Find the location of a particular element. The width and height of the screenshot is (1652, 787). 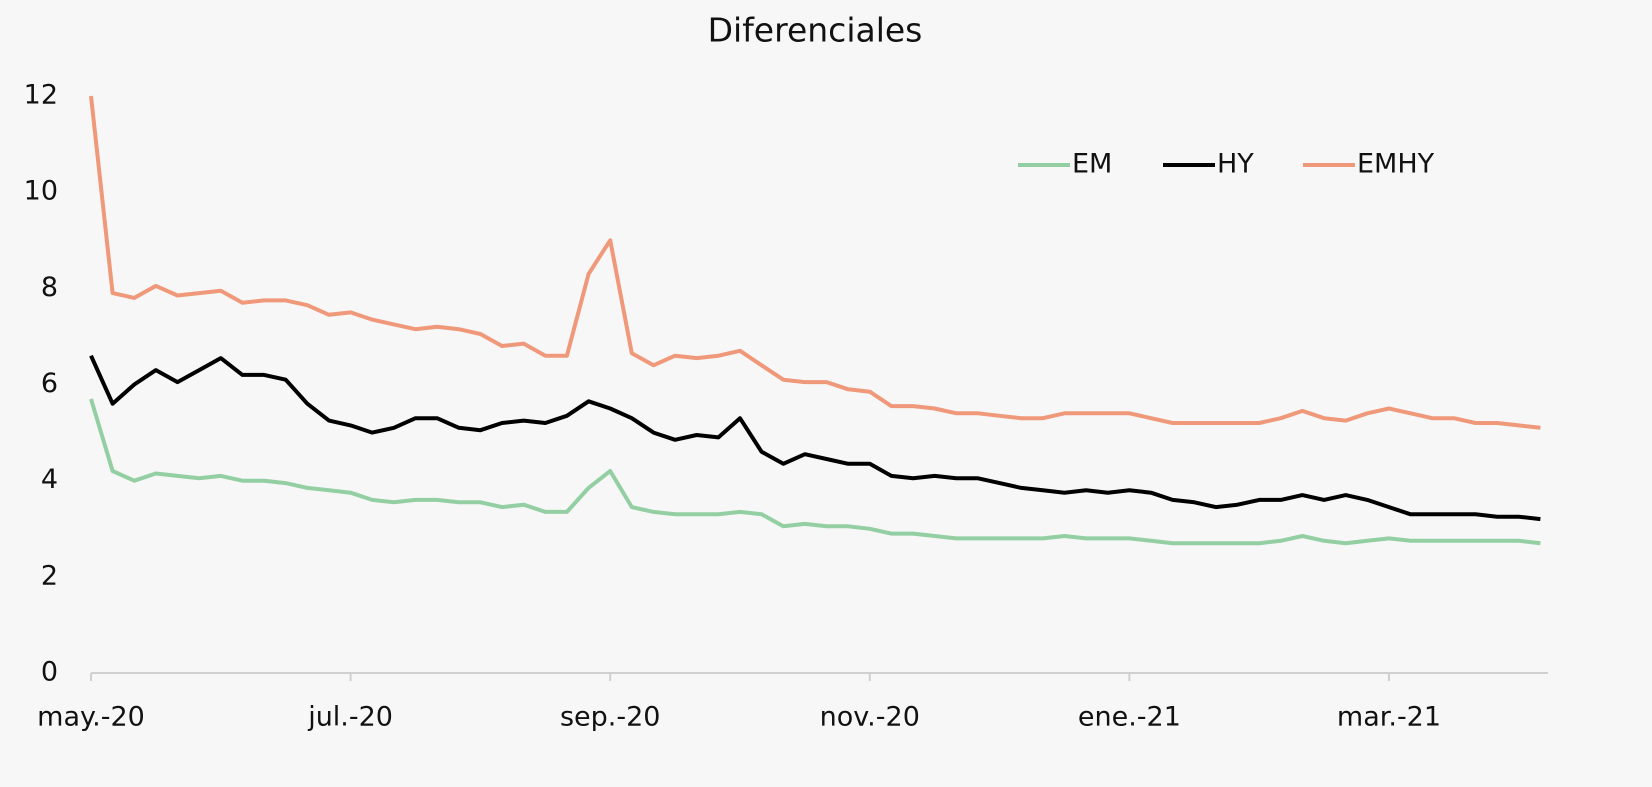

y-tick-label: 10 is located at coordinates (41, 191).